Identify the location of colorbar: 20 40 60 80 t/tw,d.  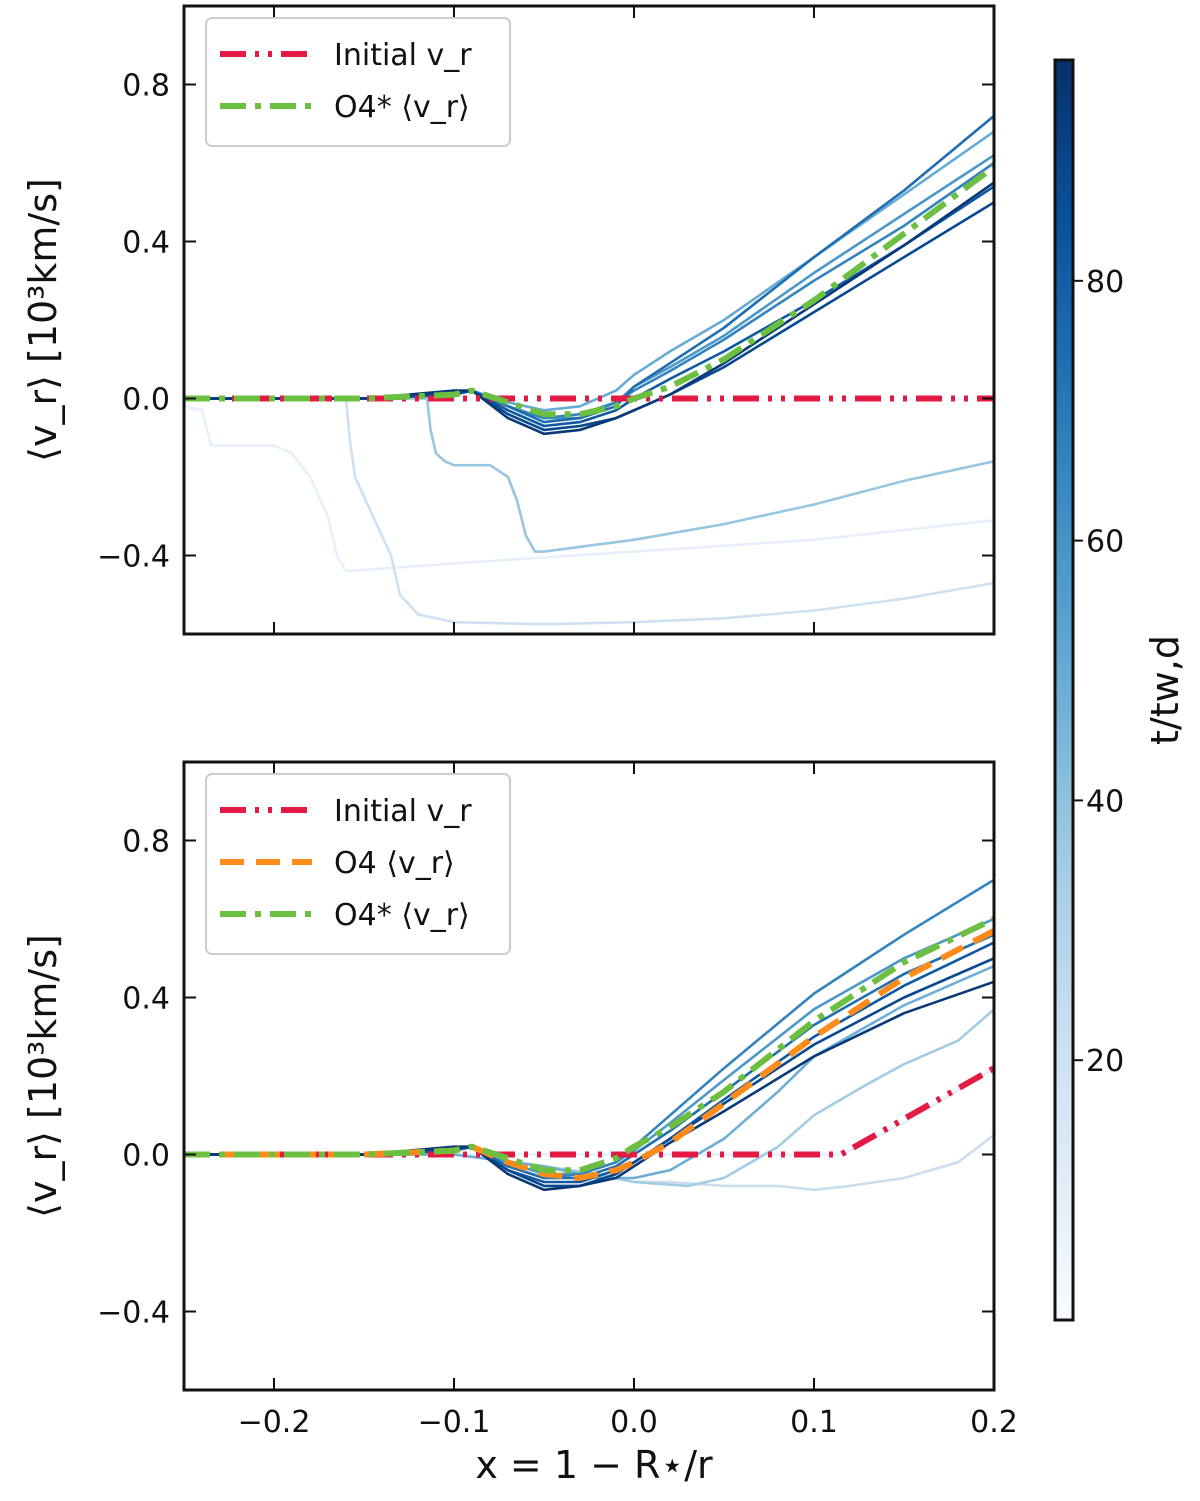
(1120, 690).